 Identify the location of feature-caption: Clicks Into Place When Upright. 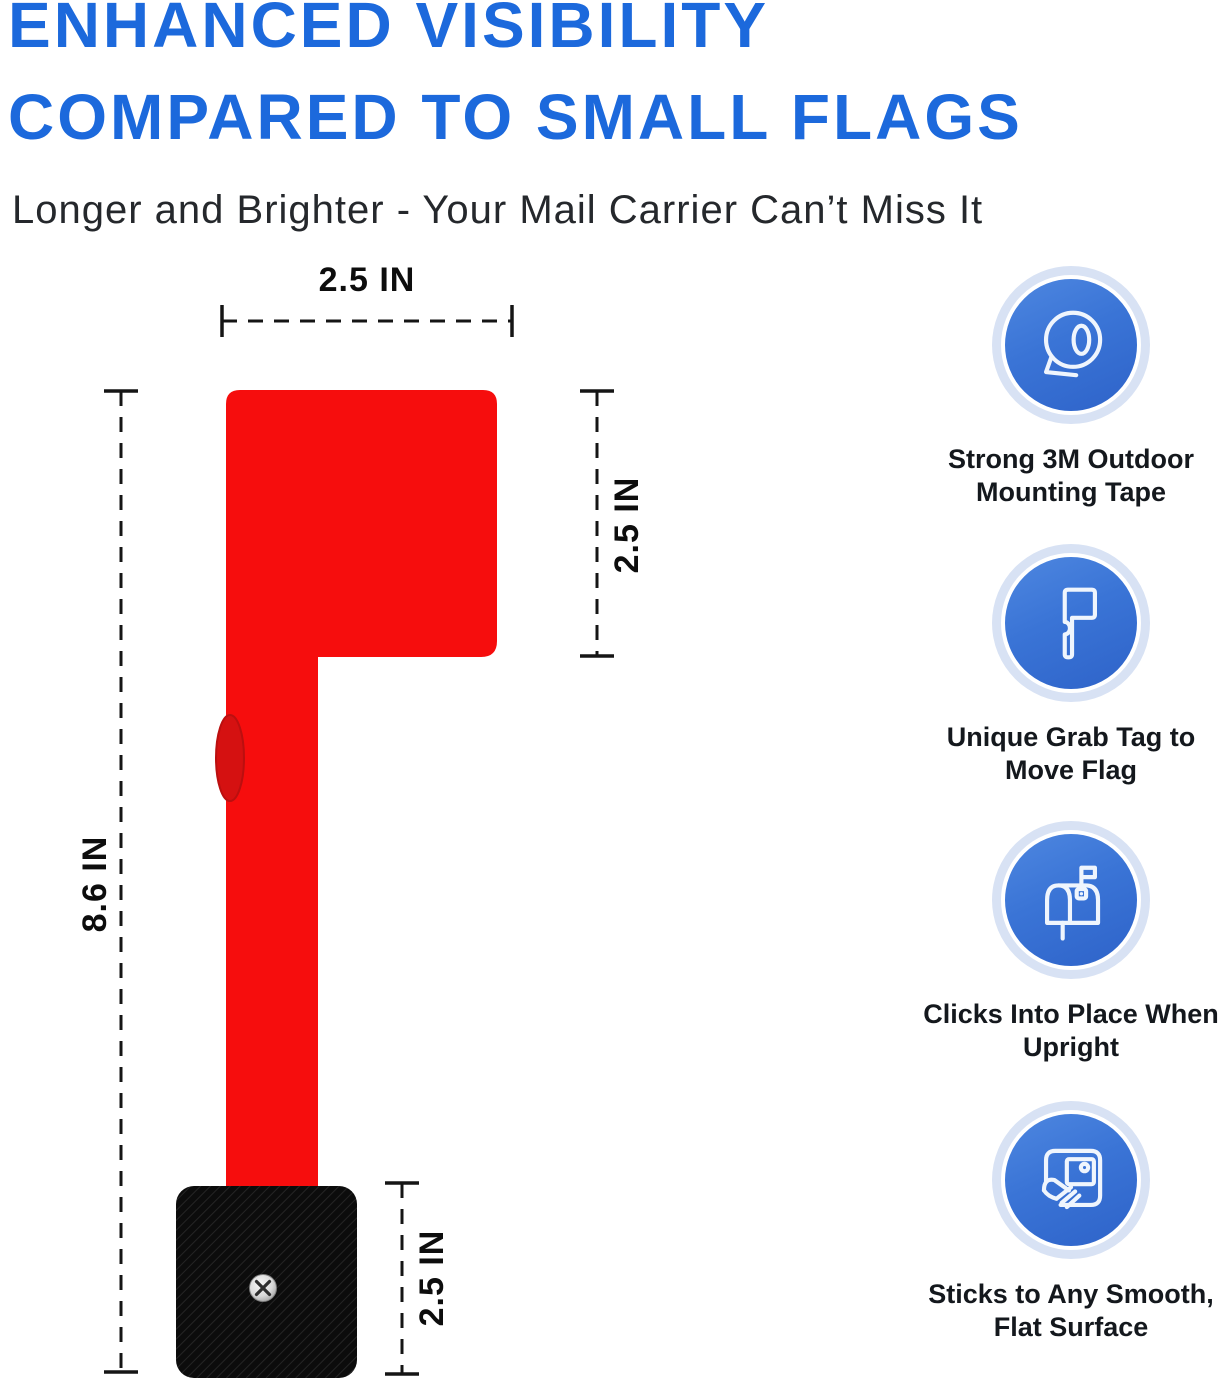
(1071, 1030).